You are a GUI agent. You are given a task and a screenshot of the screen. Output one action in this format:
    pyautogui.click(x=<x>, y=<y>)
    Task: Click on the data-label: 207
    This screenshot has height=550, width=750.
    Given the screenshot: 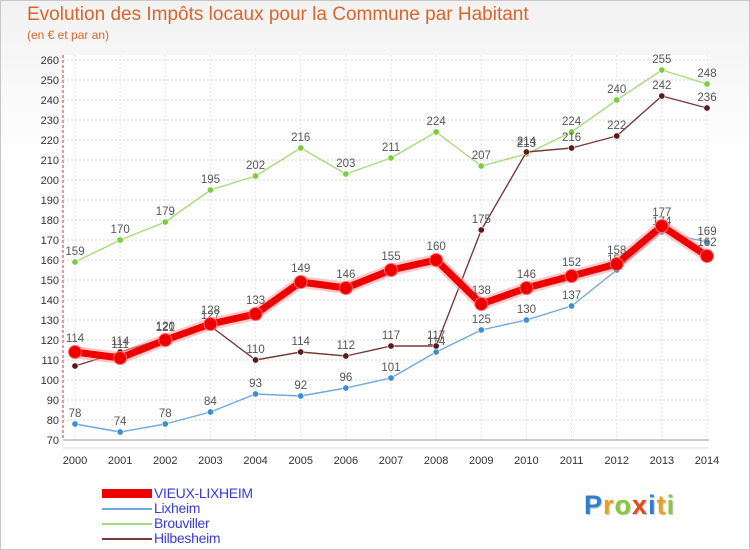 What is the action you would take?
    pyautogui.click(x=481, y=156)
    